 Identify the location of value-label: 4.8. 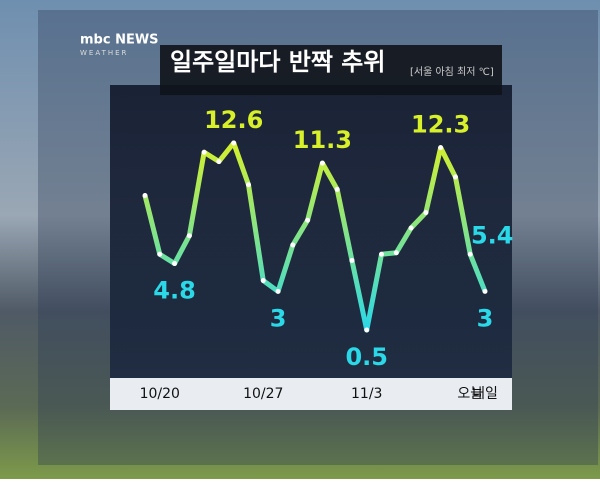
(174, 291).